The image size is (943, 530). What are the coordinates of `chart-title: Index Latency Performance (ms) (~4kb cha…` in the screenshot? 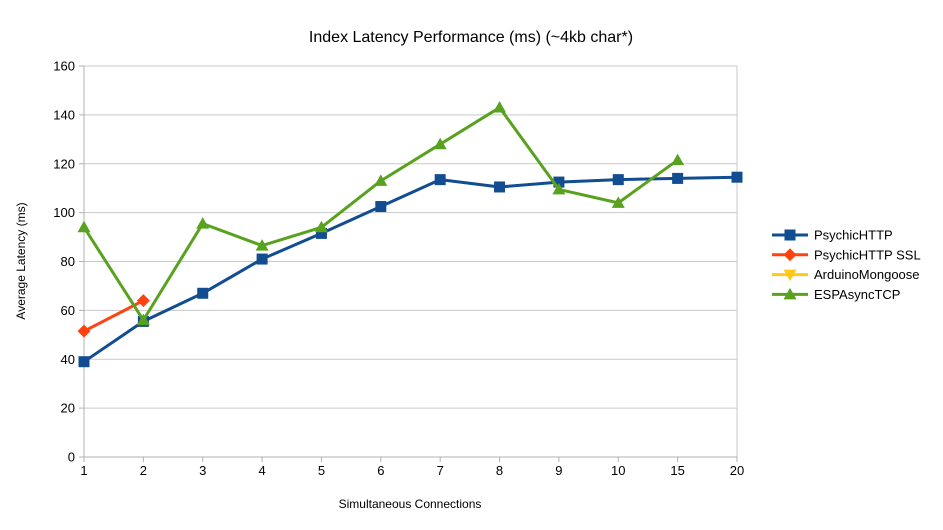 It's located at (471, 37).